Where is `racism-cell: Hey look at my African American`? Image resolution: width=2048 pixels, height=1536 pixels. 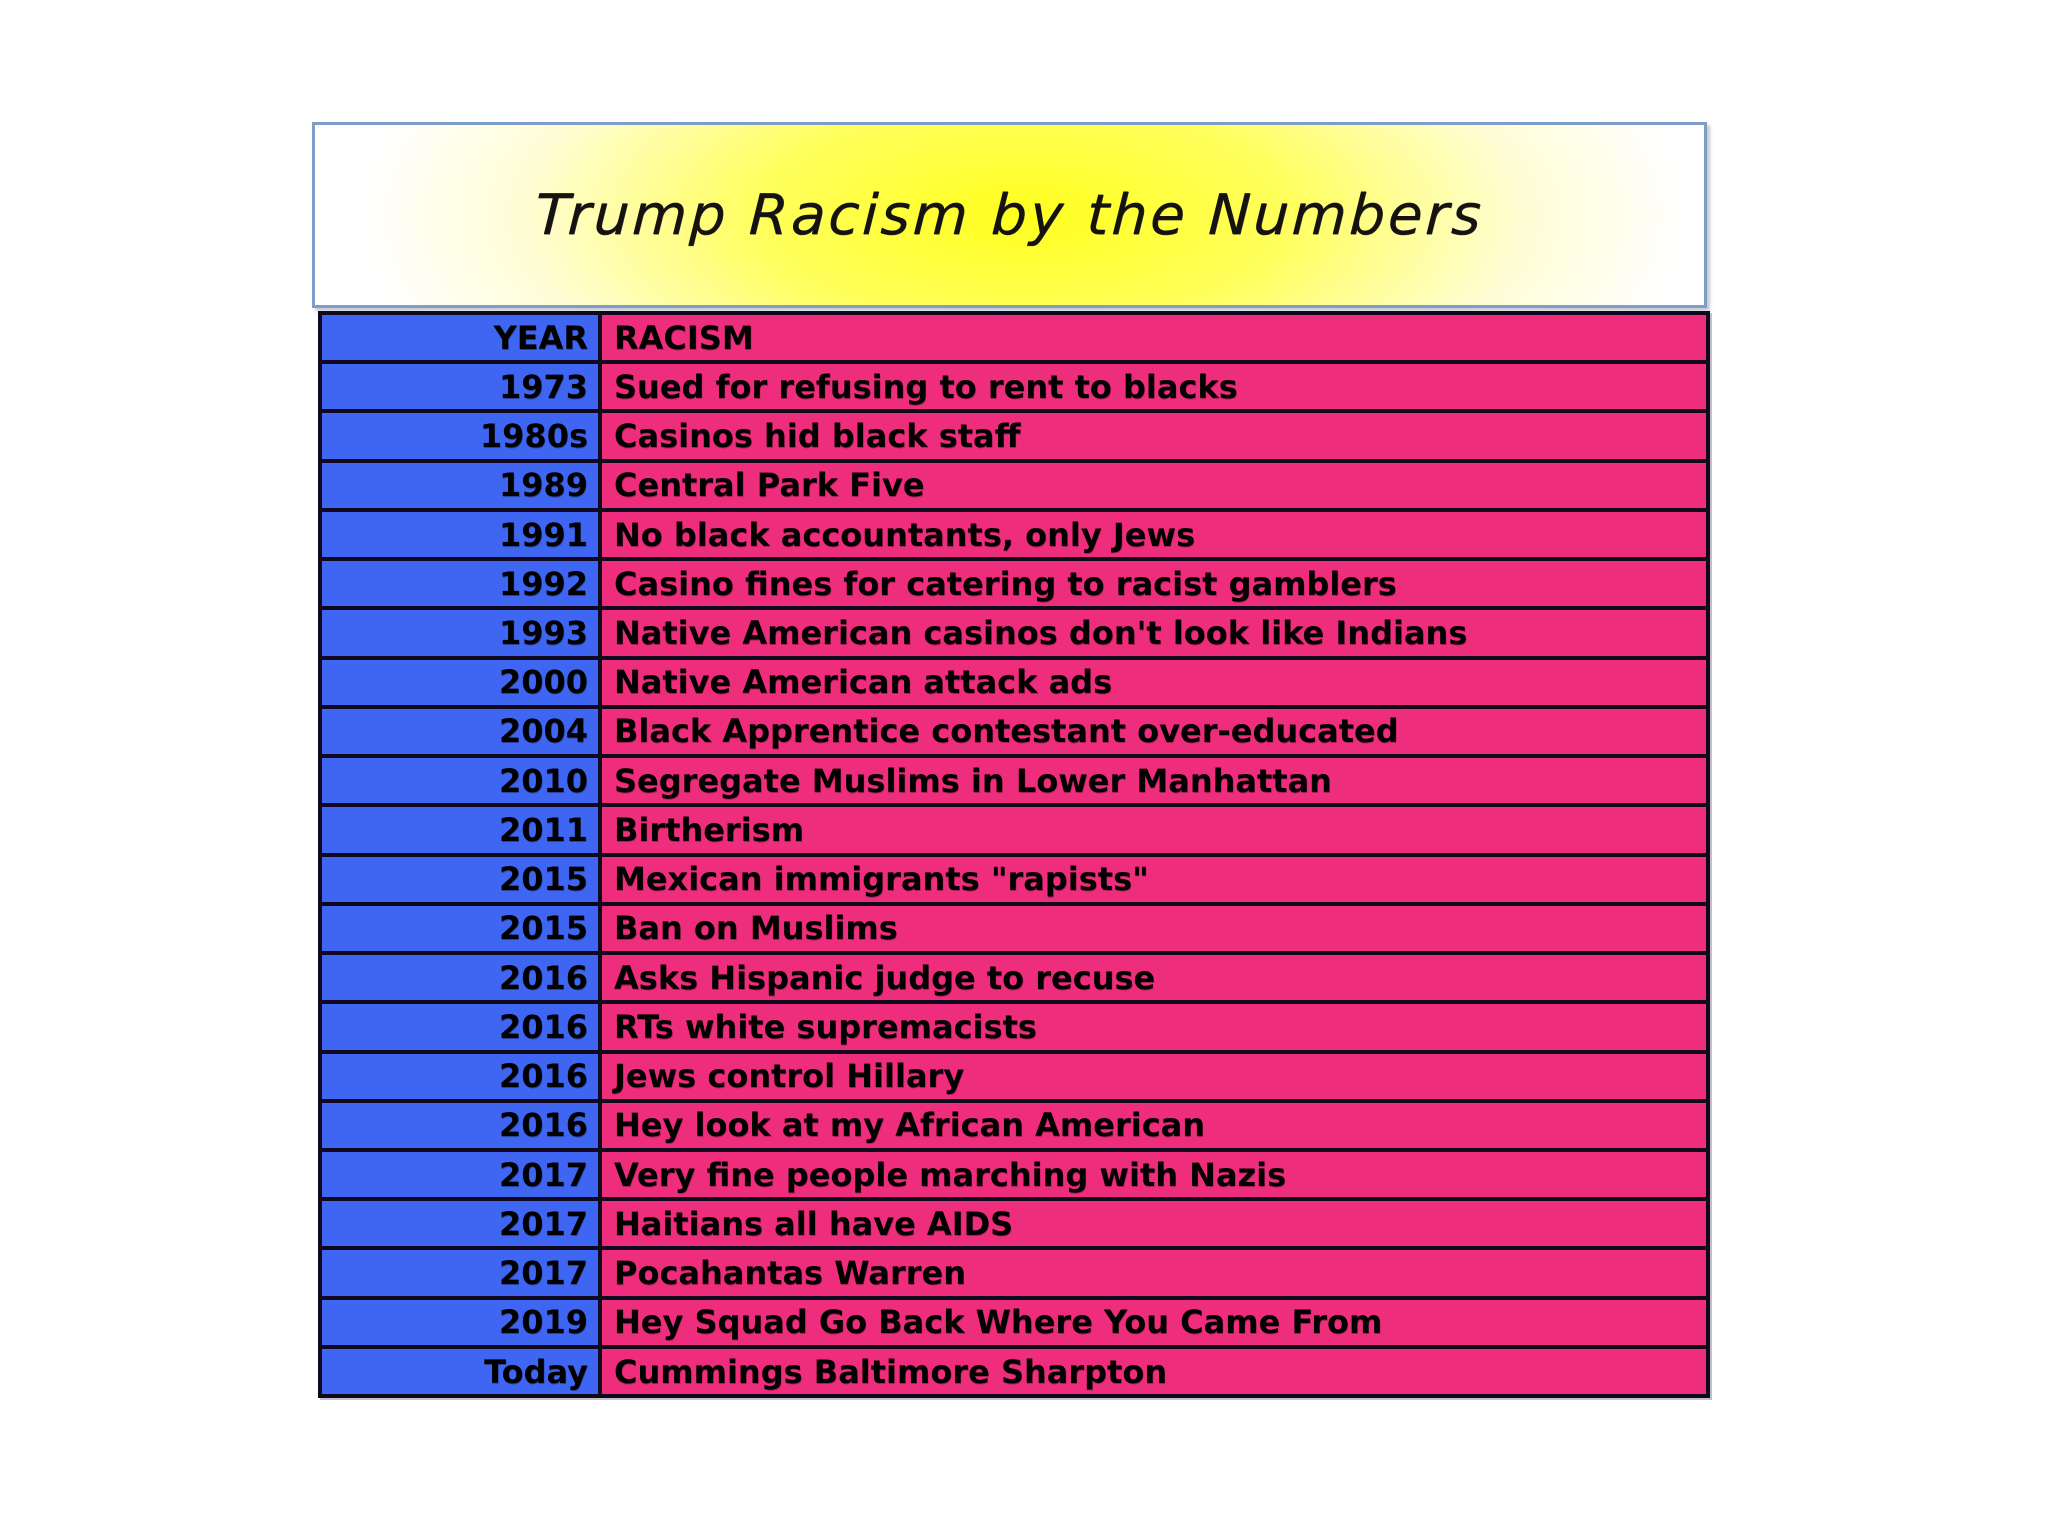
racism-cell: Hey look at my African American is located at coordinates (1154, 1125).